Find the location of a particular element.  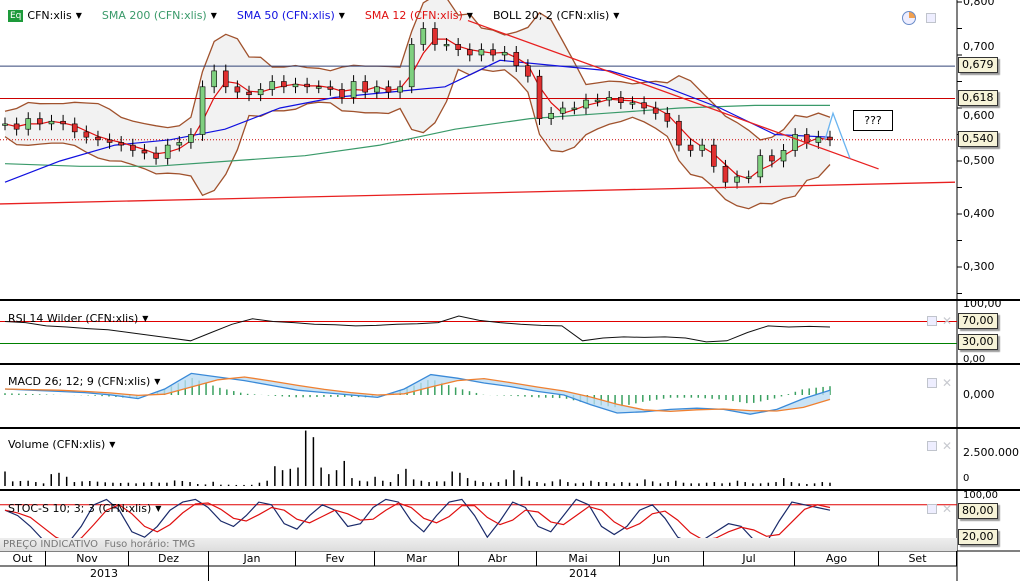

stoc-label: STOC-S 10; 3; 3 (CFN:xlis) is located at coordinates (80, 508).